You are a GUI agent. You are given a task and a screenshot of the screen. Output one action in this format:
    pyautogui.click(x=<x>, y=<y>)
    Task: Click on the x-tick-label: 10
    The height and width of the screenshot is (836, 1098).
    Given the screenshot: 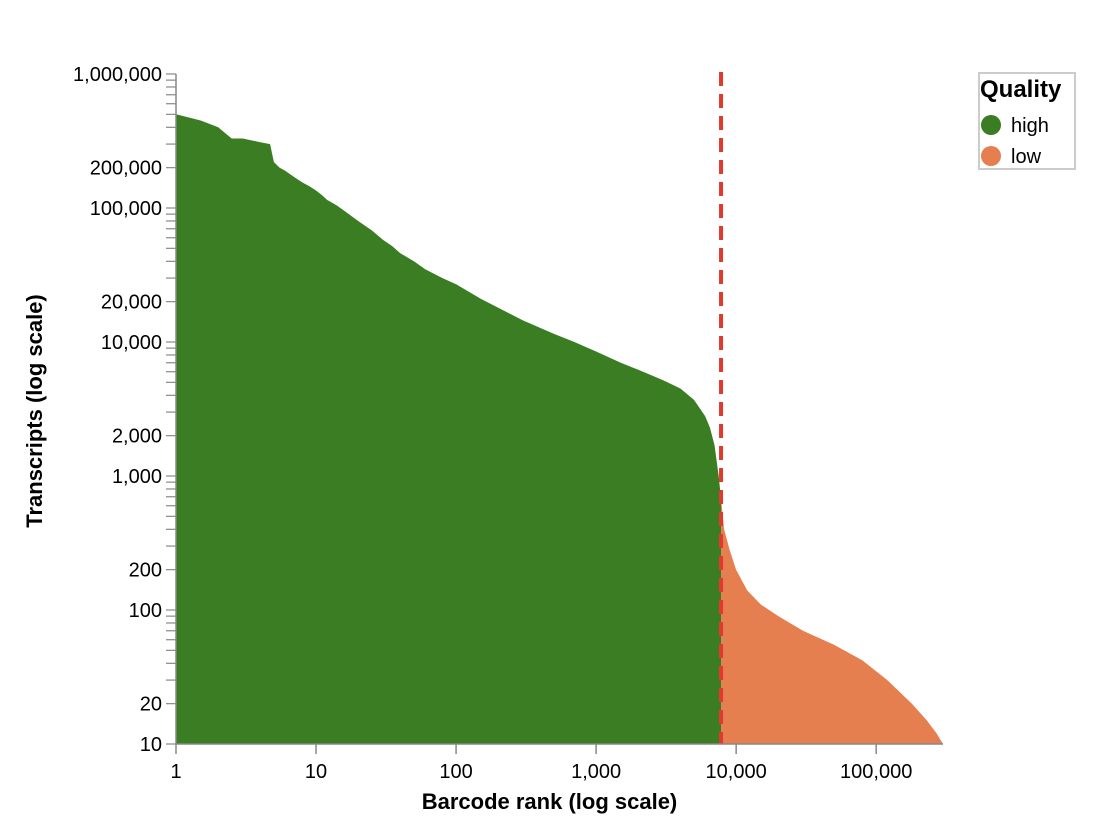 What is the action you would take?
    pyautogui.click(x=316, y=772)
    